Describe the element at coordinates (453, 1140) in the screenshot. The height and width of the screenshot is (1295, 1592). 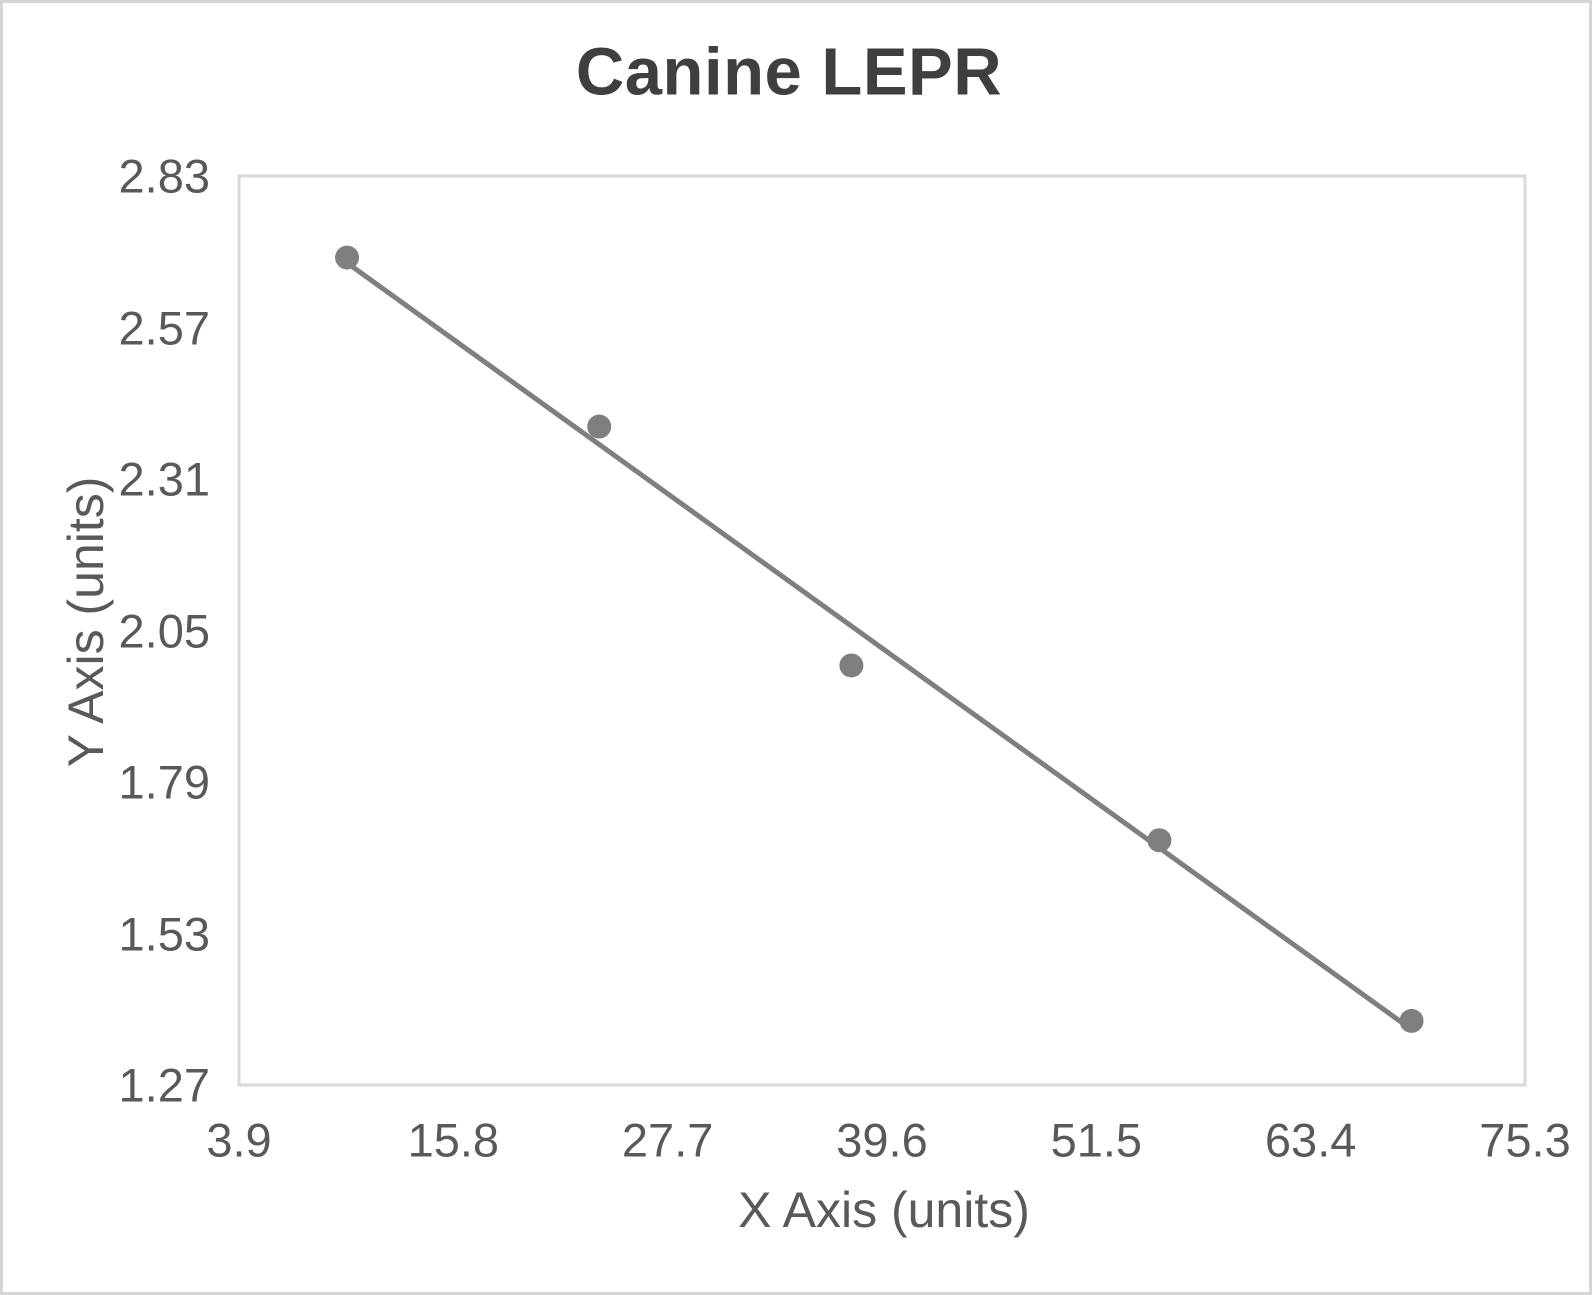
I see `x-tick-label: 15.8` at that location.